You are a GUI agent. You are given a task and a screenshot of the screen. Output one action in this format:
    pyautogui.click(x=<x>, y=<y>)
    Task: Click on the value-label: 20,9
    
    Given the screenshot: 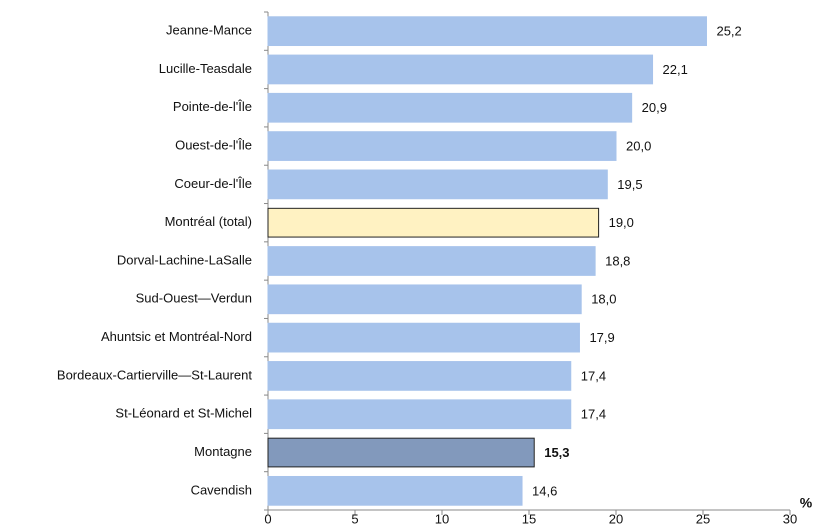 What is the action you would take?
    pyautogui.click(x=654, y=107)
    